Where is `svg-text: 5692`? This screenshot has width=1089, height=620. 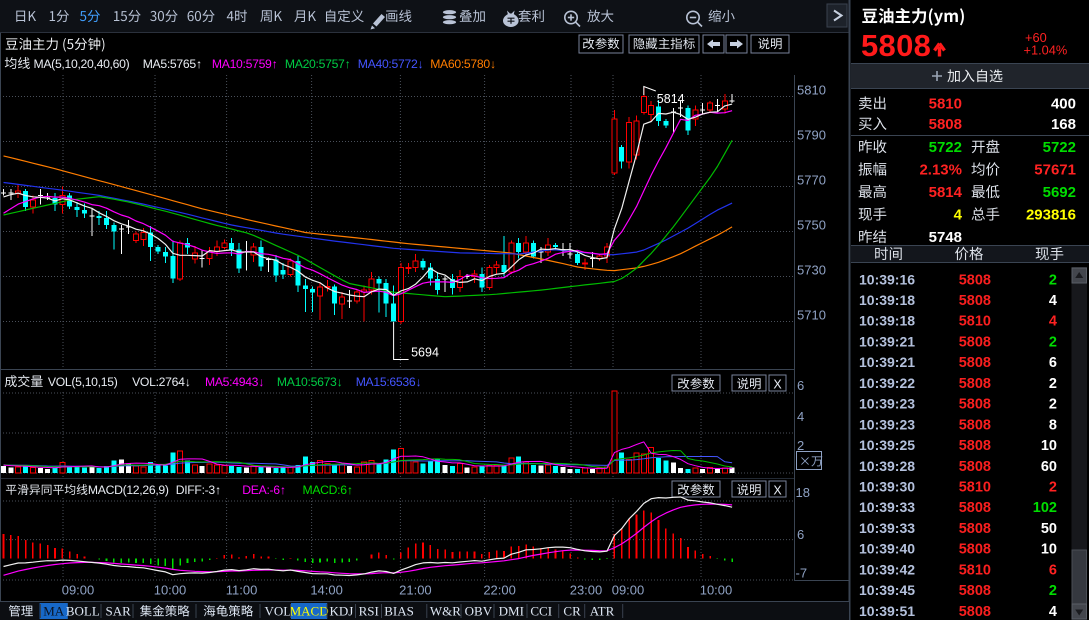 svg-text: 5692 is located at coordinates (1059, 192).